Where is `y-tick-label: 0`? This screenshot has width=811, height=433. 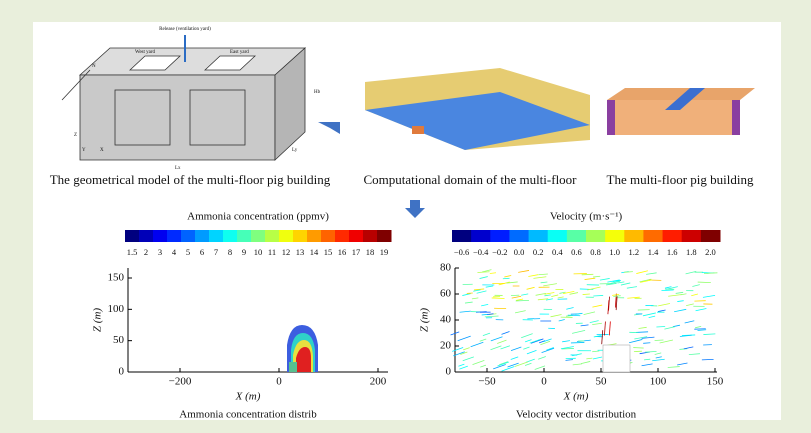 y-tick-label: 0 is located at coordinates (122, 372).